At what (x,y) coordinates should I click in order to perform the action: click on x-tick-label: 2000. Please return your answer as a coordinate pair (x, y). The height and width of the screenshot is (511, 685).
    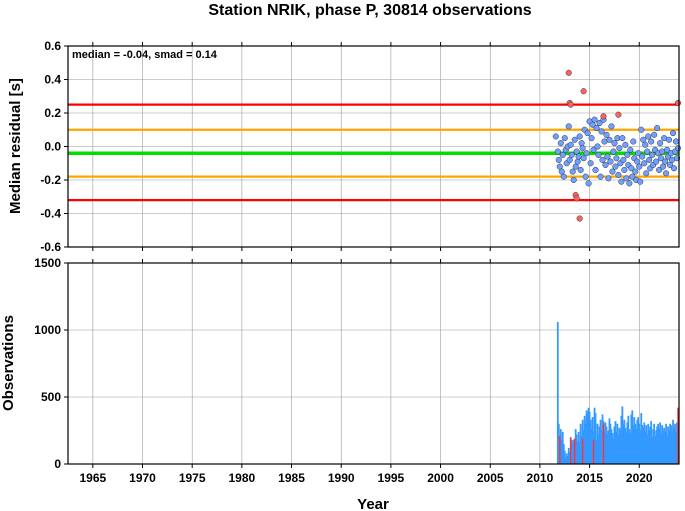
    Looking at the image, I should click on (440, 478).